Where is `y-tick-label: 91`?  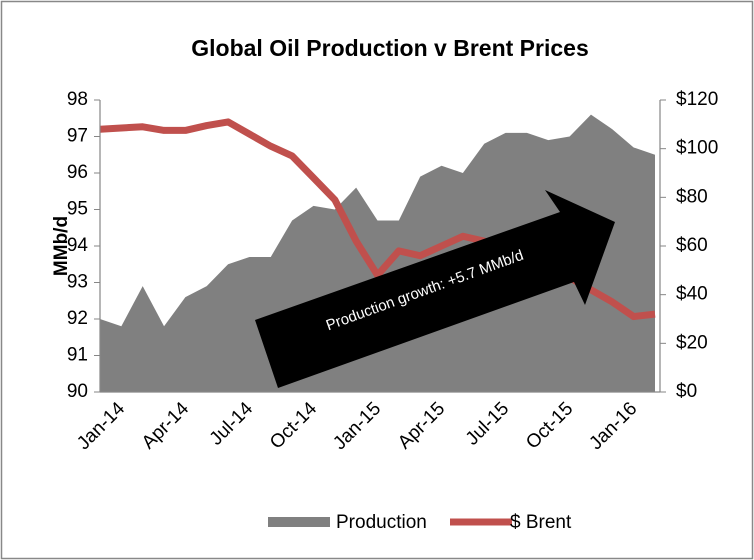
y-tick-label: 91 is located at coordinates (77, 355).